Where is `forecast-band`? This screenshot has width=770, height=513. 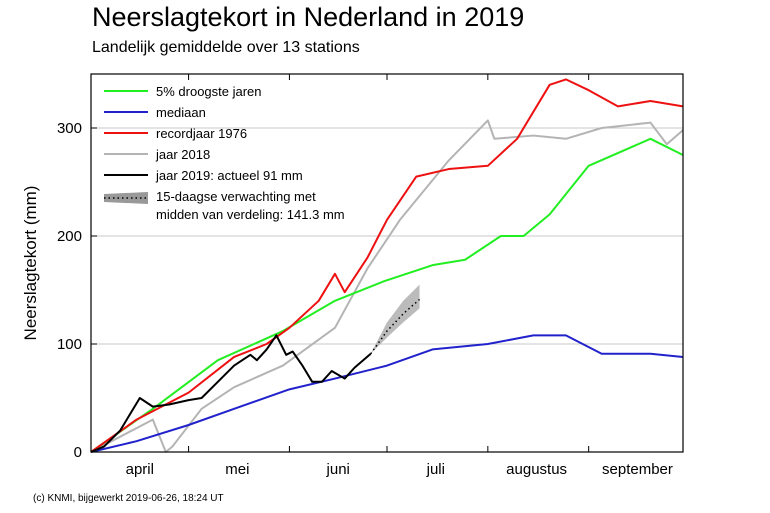 forecast-band is located at coordinates (395, 319).